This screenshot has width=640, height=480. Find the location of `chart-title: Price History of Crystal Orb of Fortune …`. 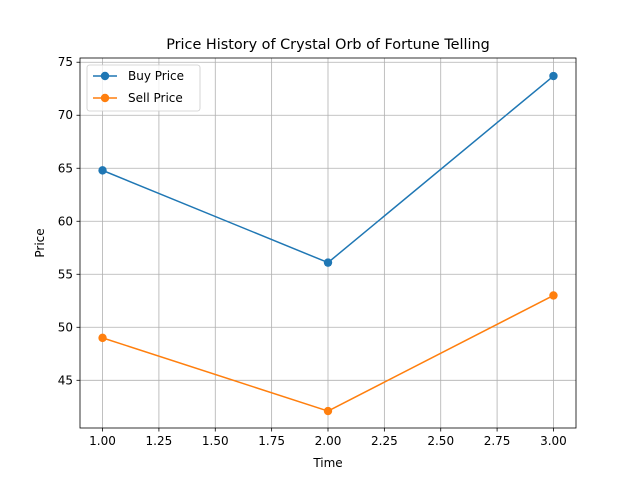

chart-title: Price History of Crystal Orb of Fortune … is located at coordinates (328, 45).